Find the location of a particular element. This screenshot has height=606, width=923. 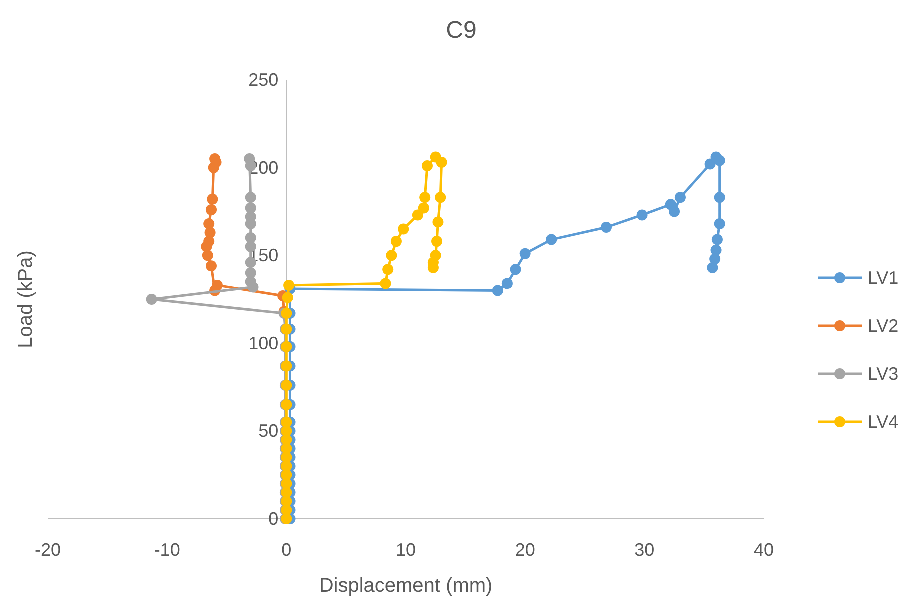

x-tick-label: 20 is located at coordinates (525, 550).